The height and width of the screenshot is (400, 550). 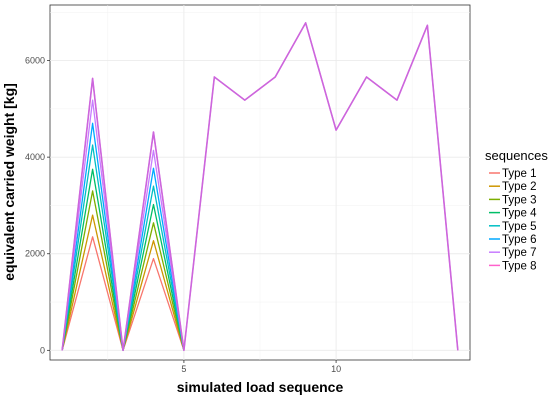 I want to click on y-tick-label-2: 4000, so click(x=35, y=157).